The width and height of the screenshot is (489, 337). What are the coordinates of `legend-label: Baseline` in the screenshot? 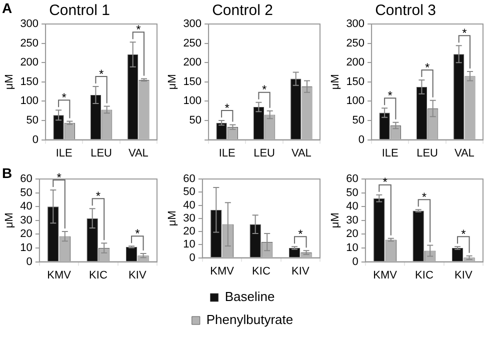 It's located at (249, 296).